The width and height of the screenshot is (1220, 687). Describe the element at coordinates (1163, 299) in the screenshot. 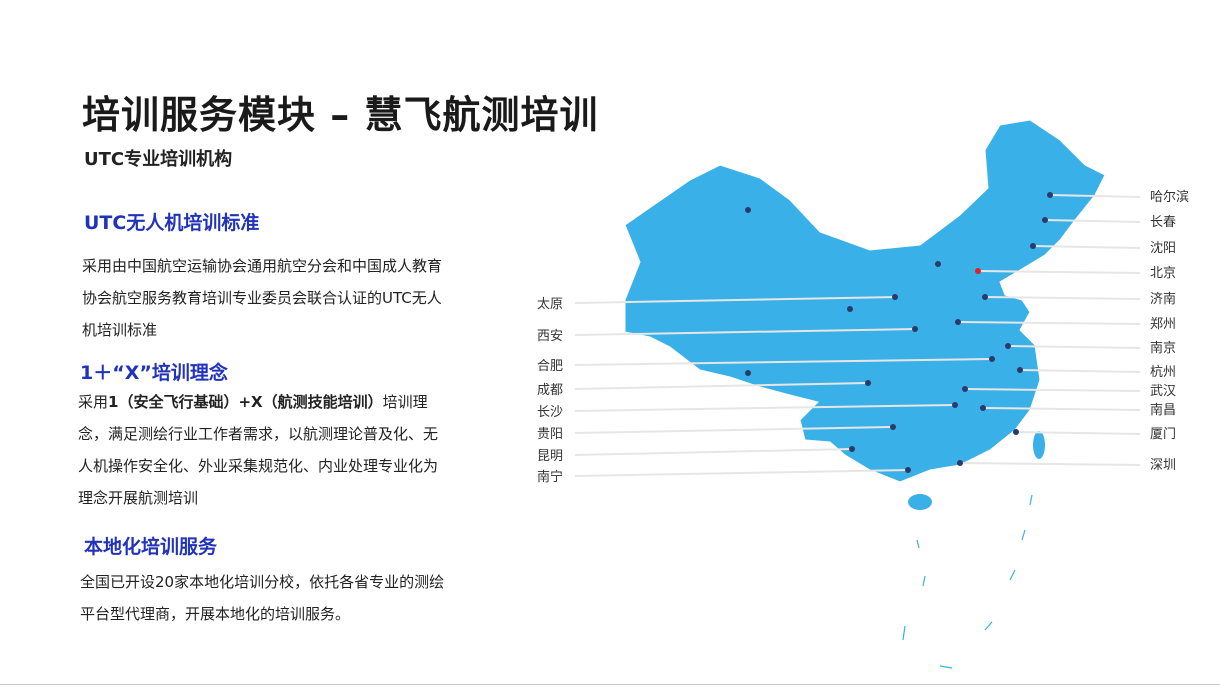

I see `city-label: 济南` at that location.